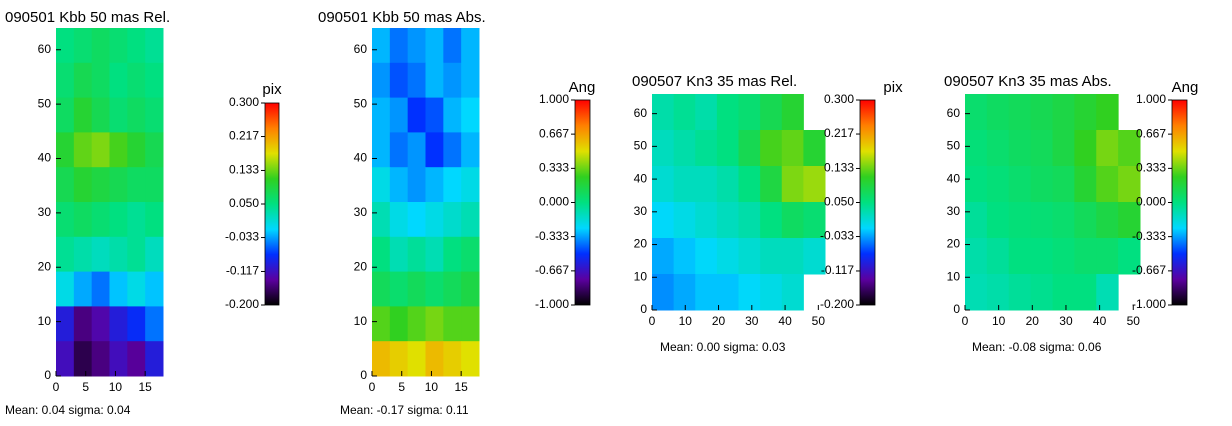  What do you see at coordinates (402, 17) in the screenshot?
I see `panel-title: 090501 Kbb 50 mas Abs.` at bounding box center [402, 17].